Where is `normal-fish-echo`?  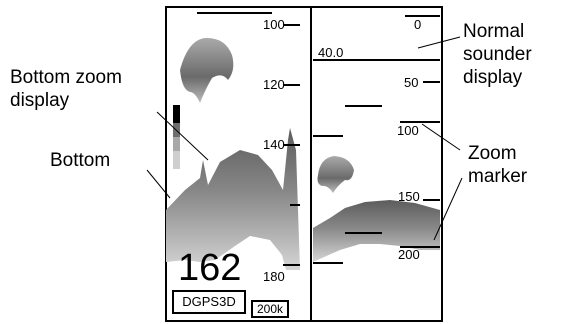
normal-fish-echo is located at coordinates (335, 174).